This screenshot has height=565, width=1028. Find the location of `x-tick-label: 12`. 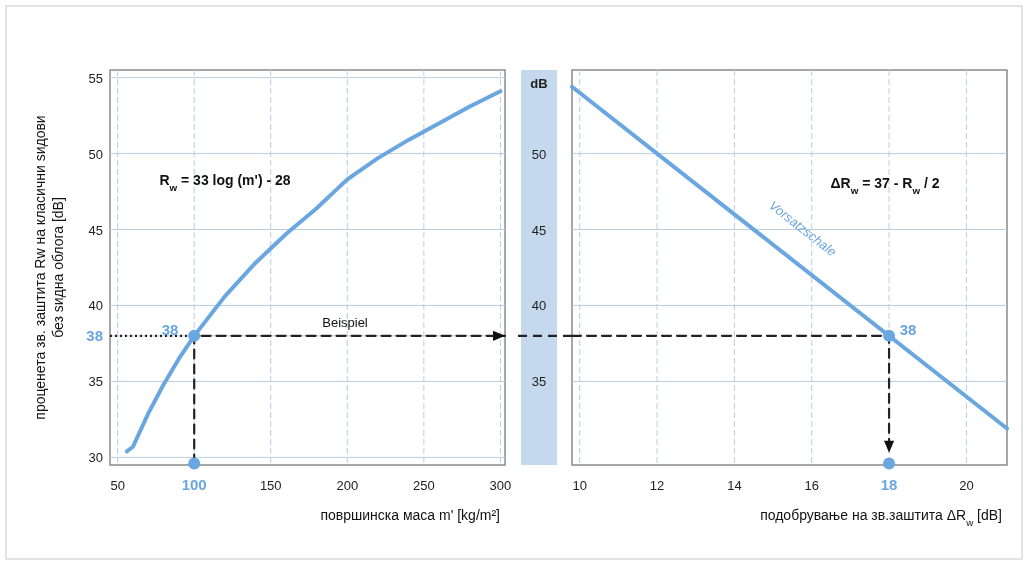

x-tick-label: 12 is located at coordinates (657, 485).